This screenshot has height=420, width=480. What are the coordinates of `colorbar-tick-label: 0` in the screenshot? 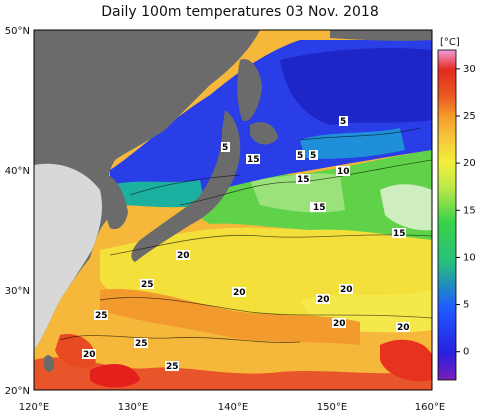 It's located at (466, 352).